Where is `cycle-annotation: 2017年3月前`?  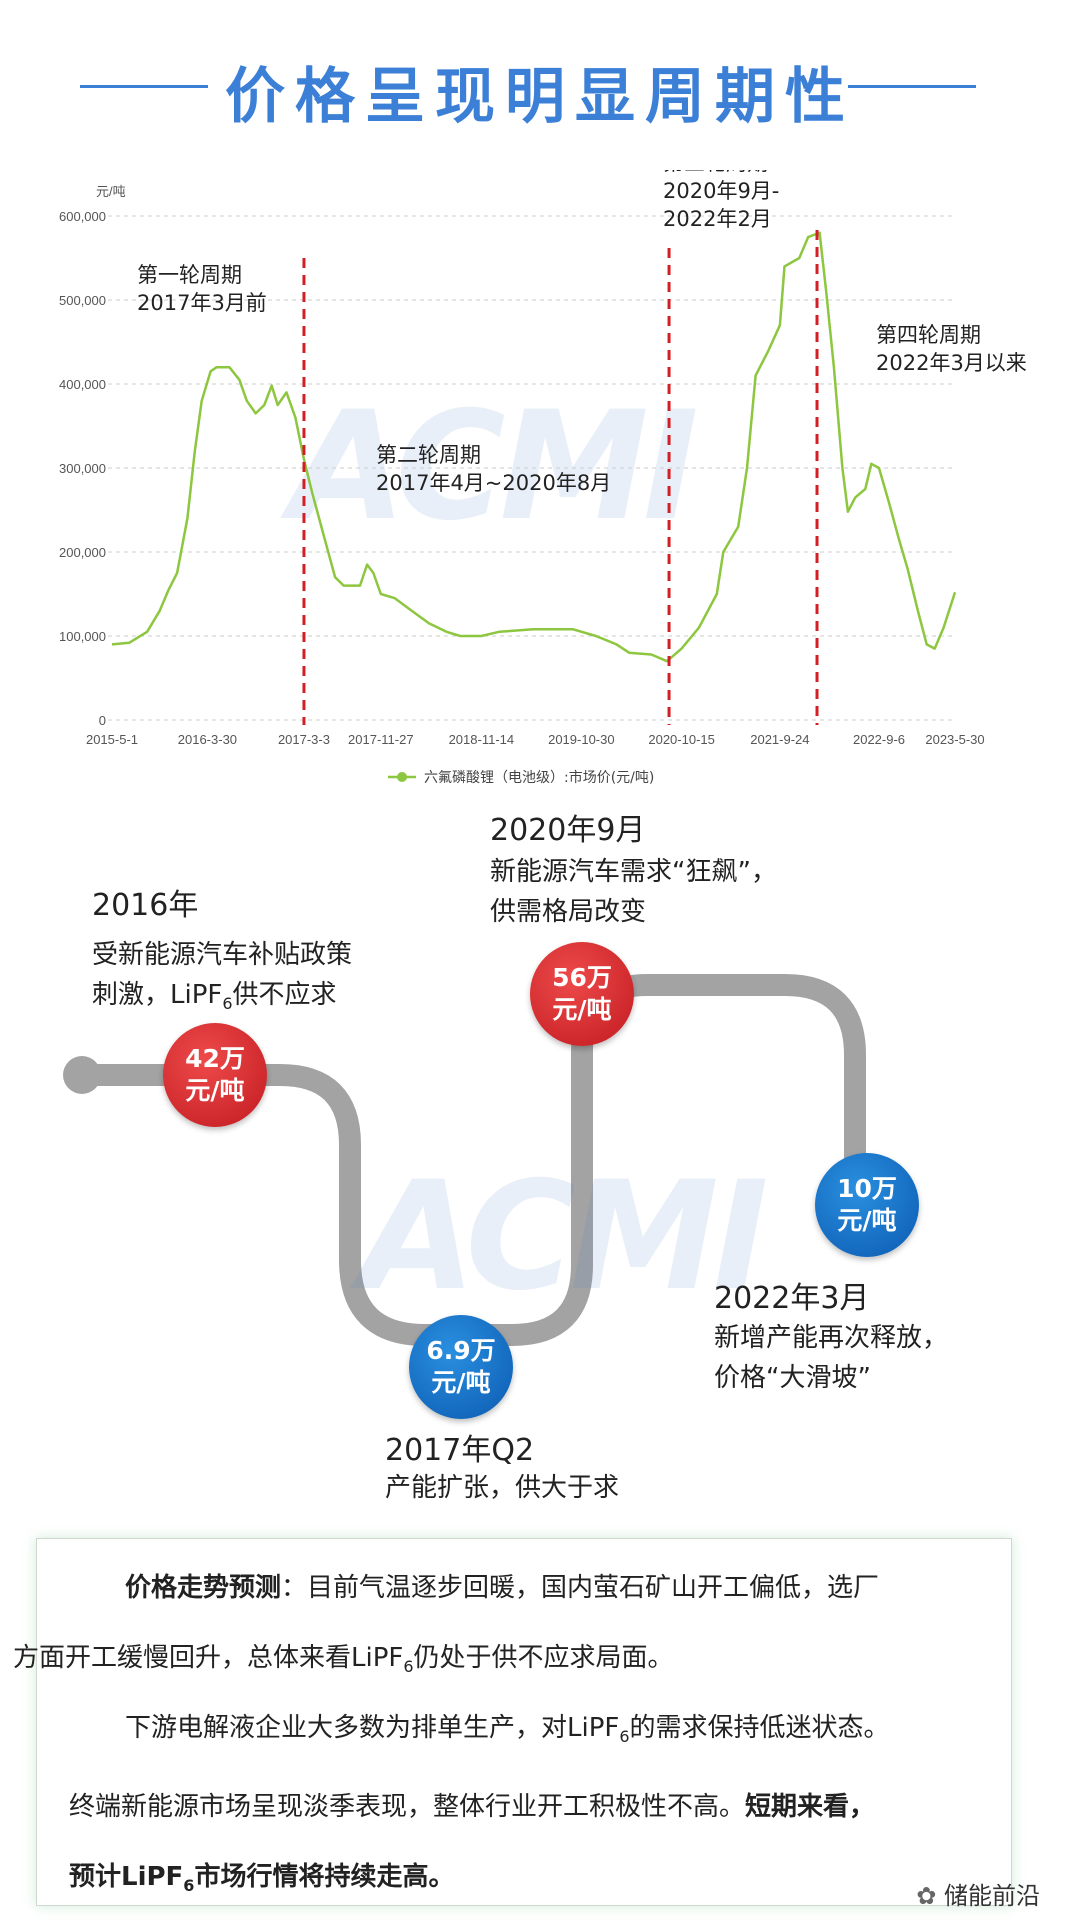 cycle-annotation: 2017年3月前 is located at coordinates (202, 303).